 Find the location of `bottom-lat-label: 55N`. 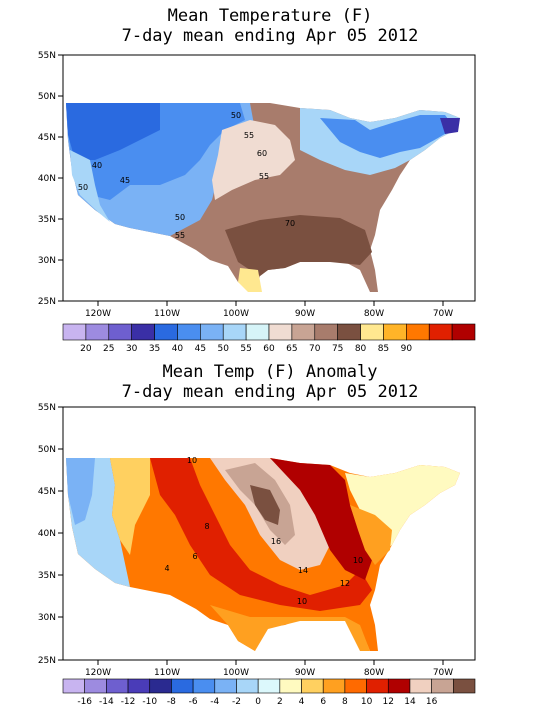

bottom-lat-label: 55N is located at coordinates (47, 408).